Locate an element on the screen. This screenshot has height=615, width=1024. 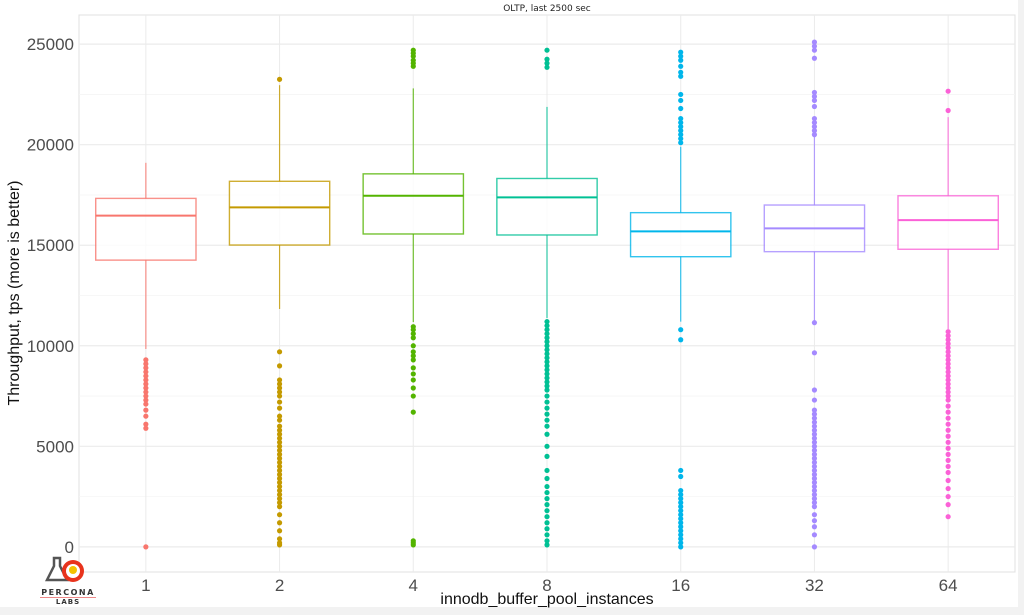
x-axis-label: innodb_buffer_pool_instances is located at coordinates (546, 599).